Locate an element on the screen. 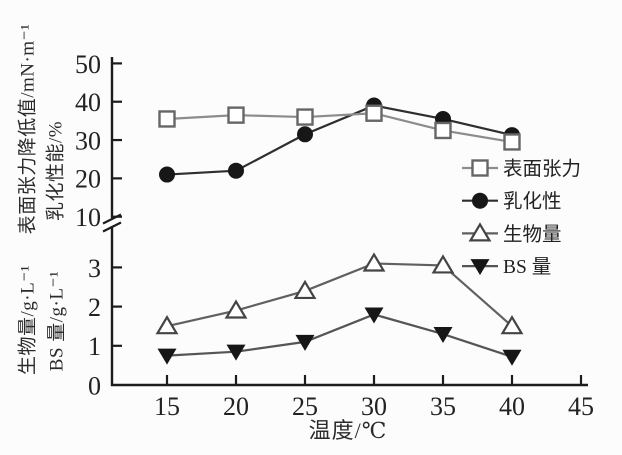  y-axis-label-biomass: 生物量/g·L⁻¹ is located at coordinates (28, 320).